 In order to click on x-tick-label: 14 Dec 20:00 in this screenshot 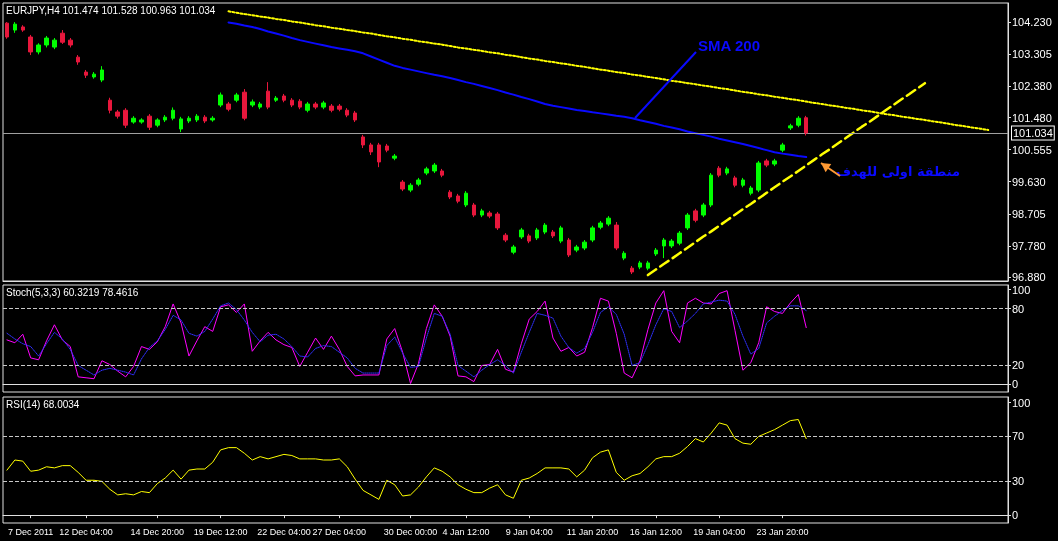, I will do `click(157, 531)`.